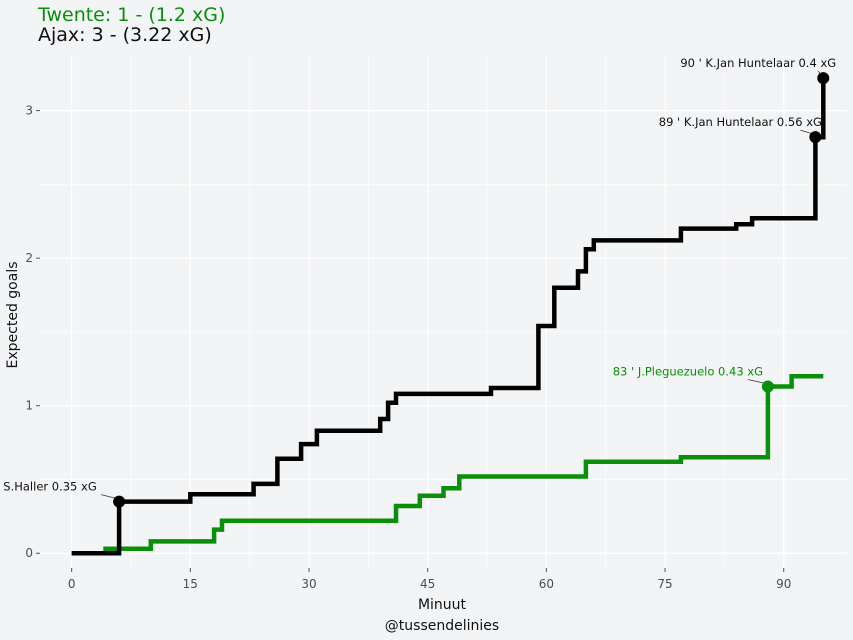  I want to click on y-tick-label: 1, so click(29, 406).